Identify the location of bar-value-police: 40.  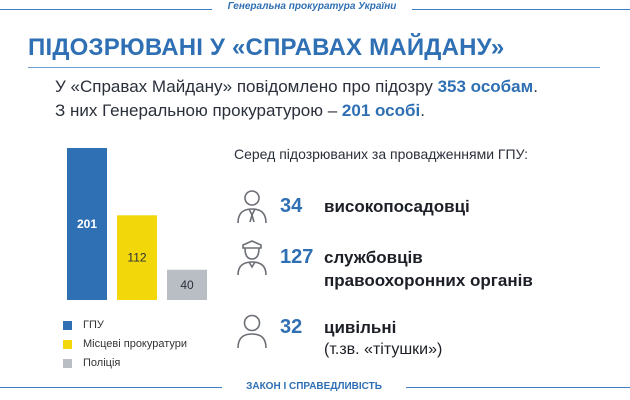
(187, 285).